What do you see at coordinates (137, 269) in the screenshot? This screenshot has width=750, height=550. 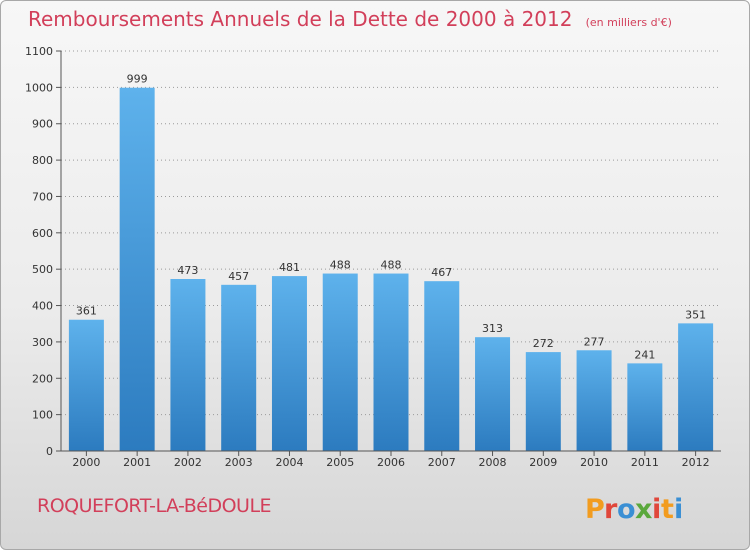 I see `bar-2001` at bounding box center [137, 269].